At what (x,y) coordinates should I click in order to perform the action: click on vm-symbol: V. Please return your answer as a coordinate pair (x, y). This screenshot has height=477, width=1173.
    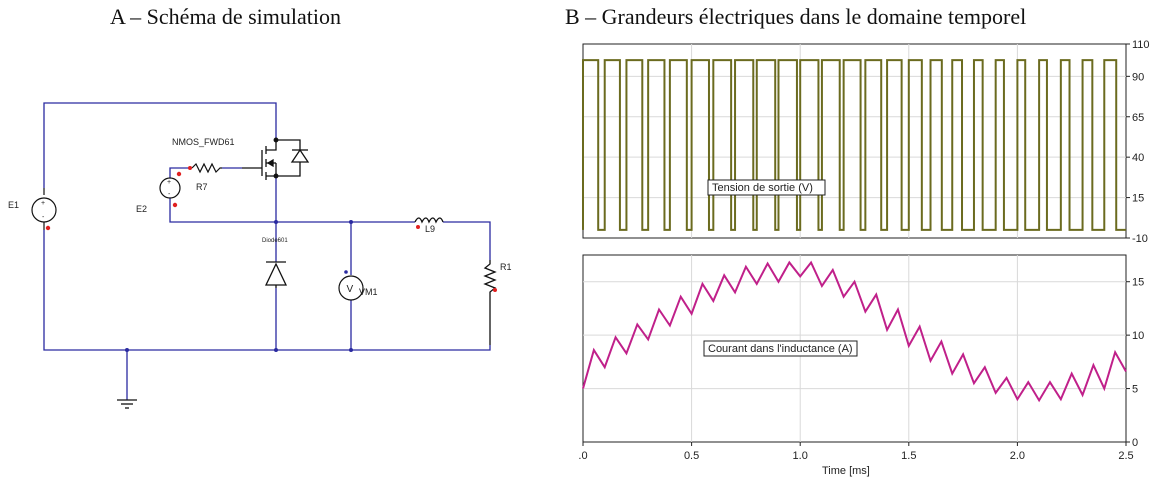
    Looking at the image, I should click on (350, 289).